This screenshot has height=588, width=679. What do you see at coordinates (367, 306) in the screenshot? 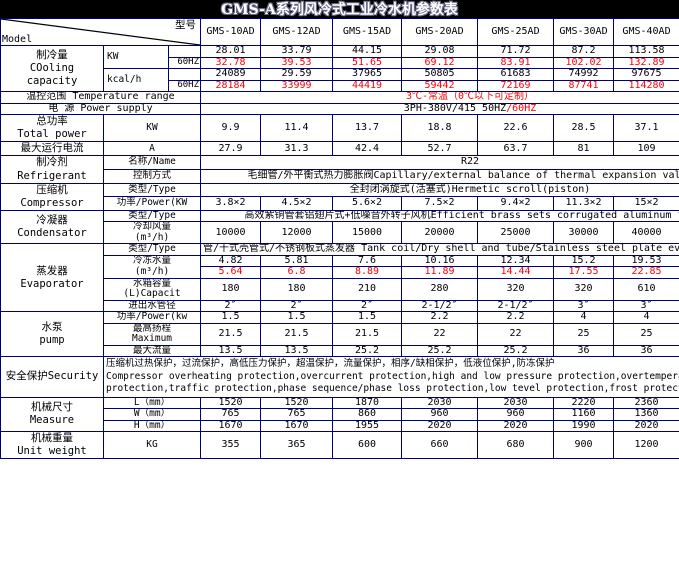
I see `evaporator-pipe-2: 2″` at bounding box center [367, 306].